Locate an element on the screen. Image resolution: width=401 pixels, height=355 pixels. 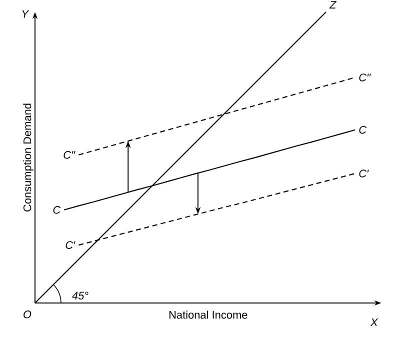
text: C is located at coordinates (363, 130).